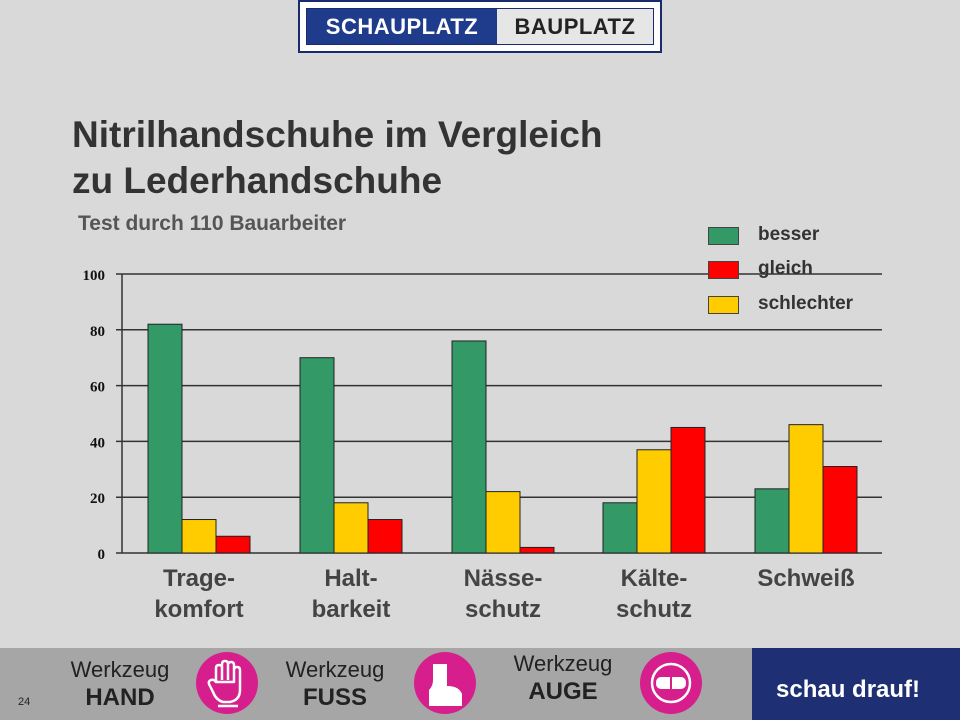  Describe the element at coordinates (334, 697) in the screenshot. I see `tool-fuss-name: FUSS` at that location.